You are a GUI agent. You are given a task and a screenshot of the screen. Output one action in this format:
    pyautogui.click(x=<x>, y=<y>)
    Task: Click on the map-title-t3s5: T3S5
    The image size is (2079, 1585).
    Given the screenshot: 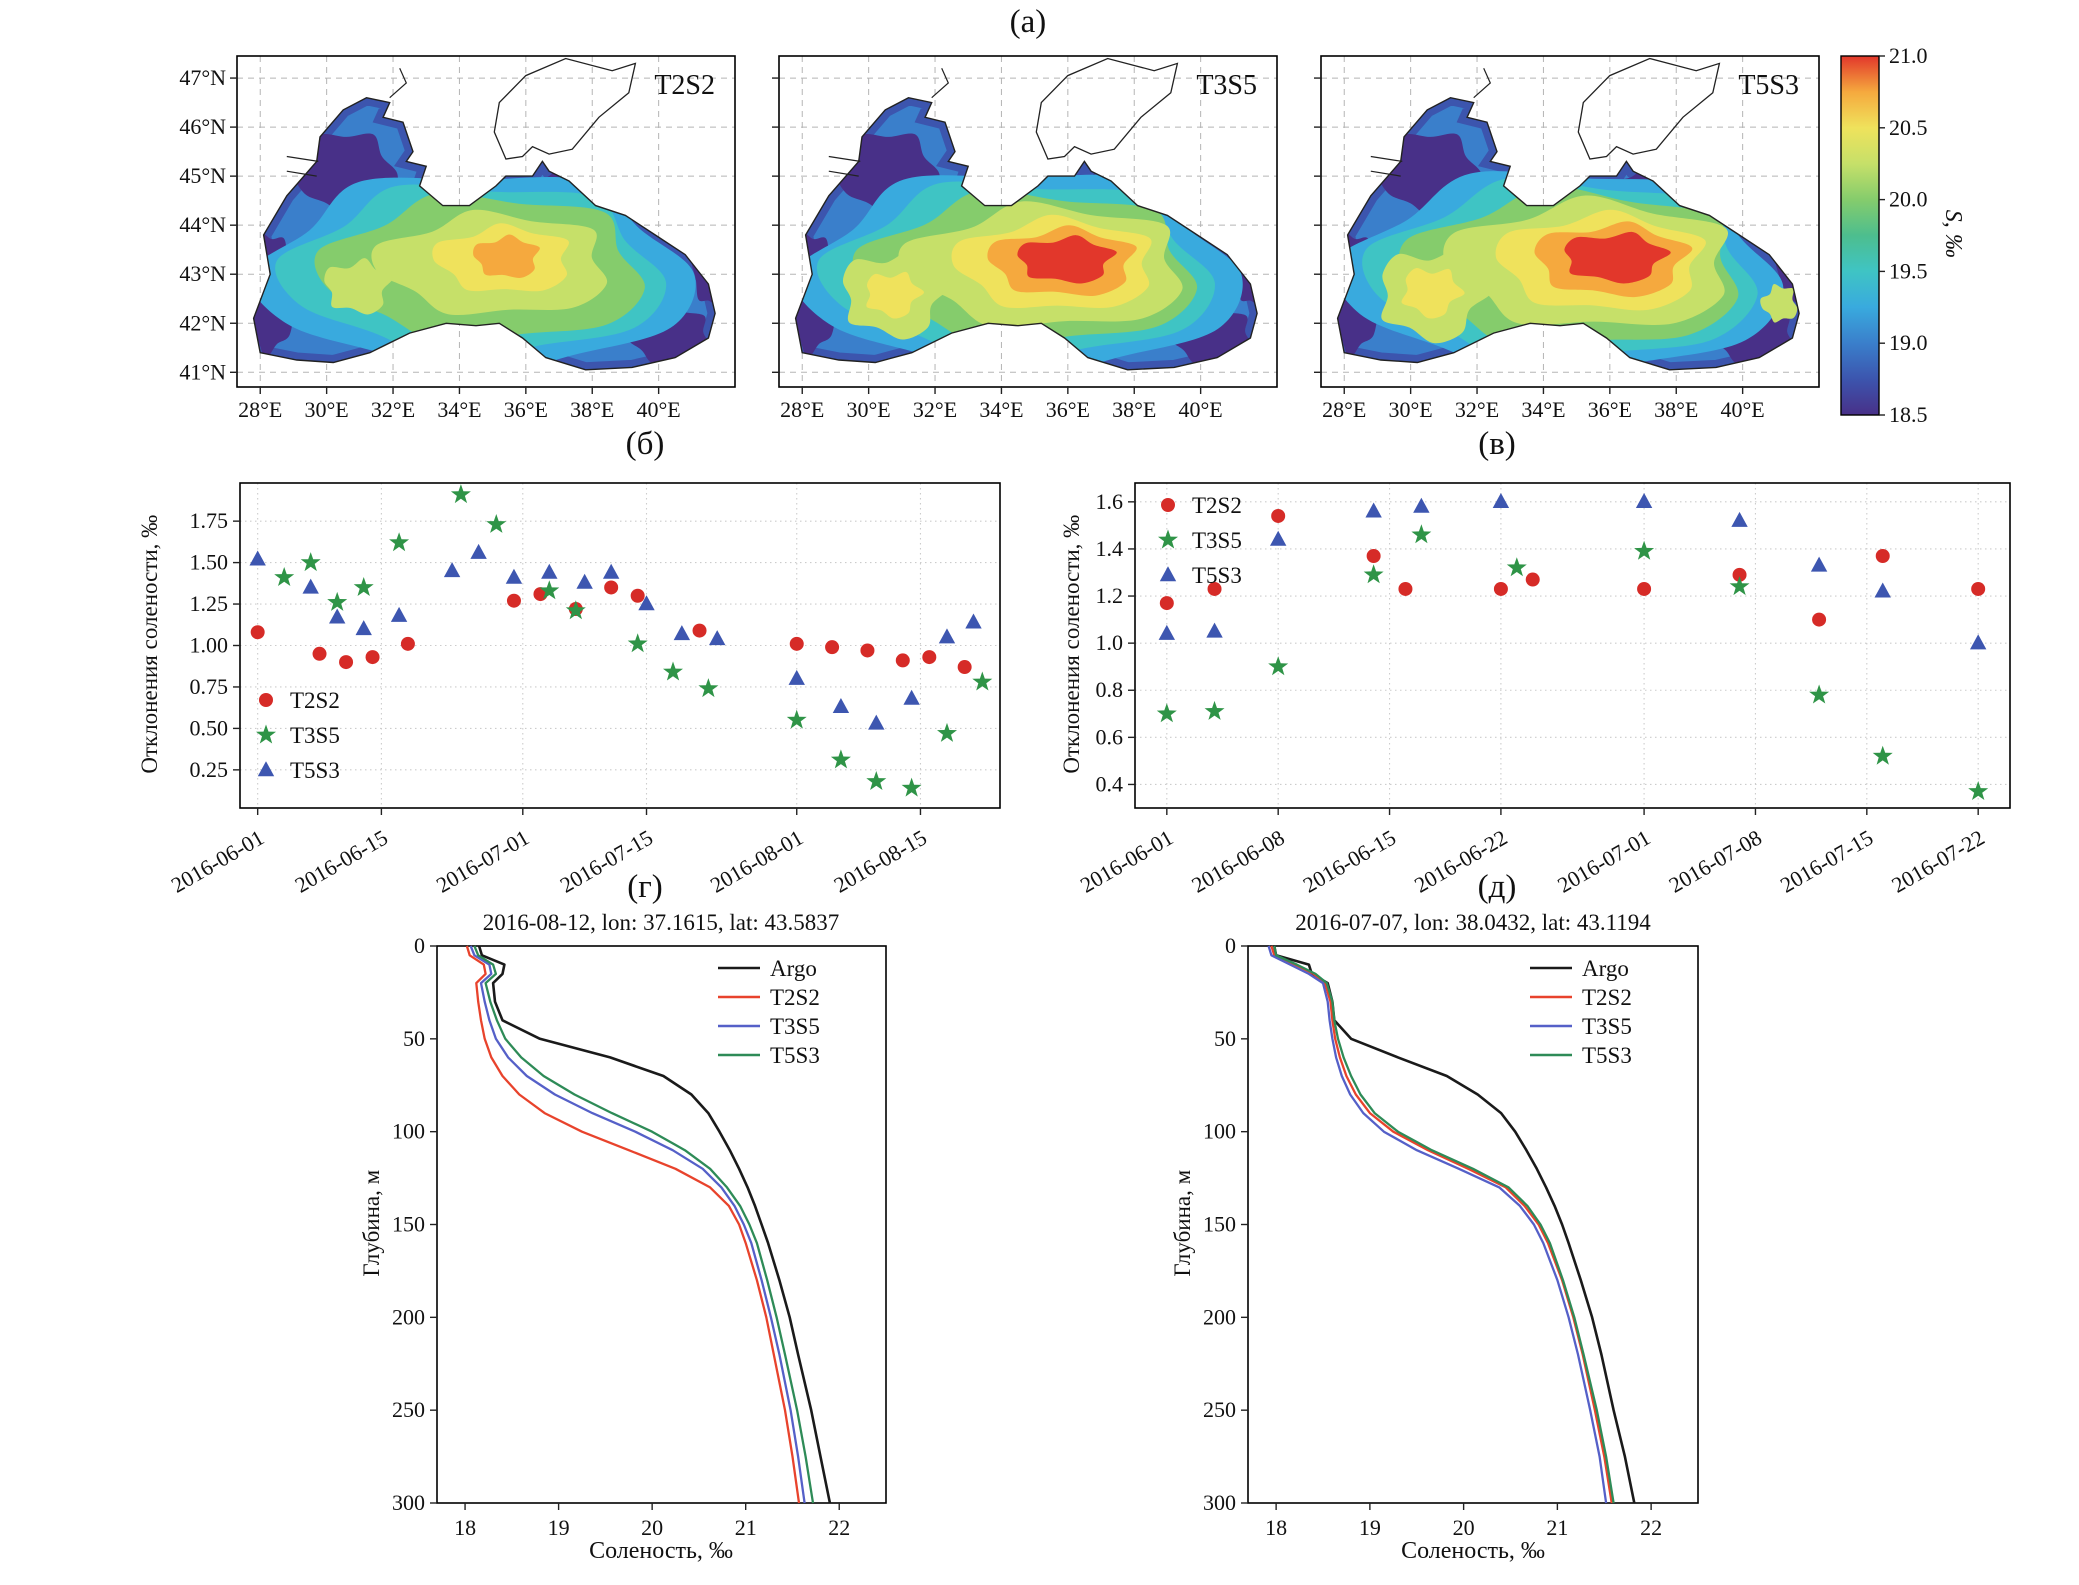 What is the action you would take?
    pyautogui.click(x=1226, y=85)
    